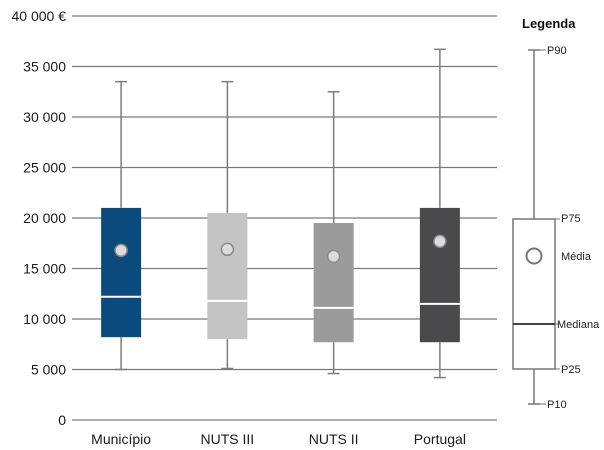 The image size is (604, 450). What do you see at coordinates (440, 439) in the screenshot?
I see `x-category-label: Portugal` at bounding box center [440, 439].